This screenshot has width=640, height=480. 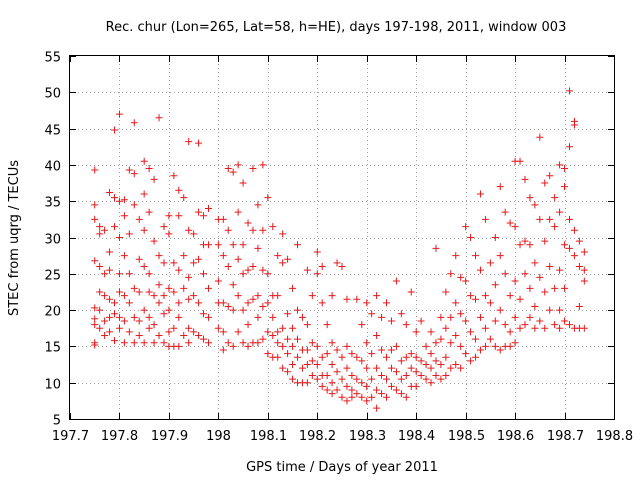 I want to click on x-tick-label: 198.5, so click(x=466, y=436).